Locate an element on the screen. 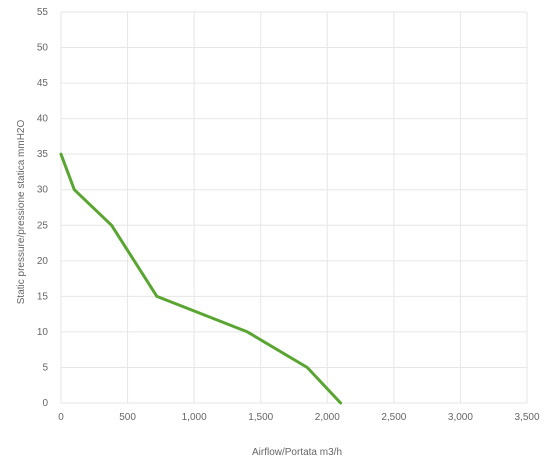 The height and width of the screenshot is (461, 549). y-tick-label: 30 is located at coordinates (43, 190).